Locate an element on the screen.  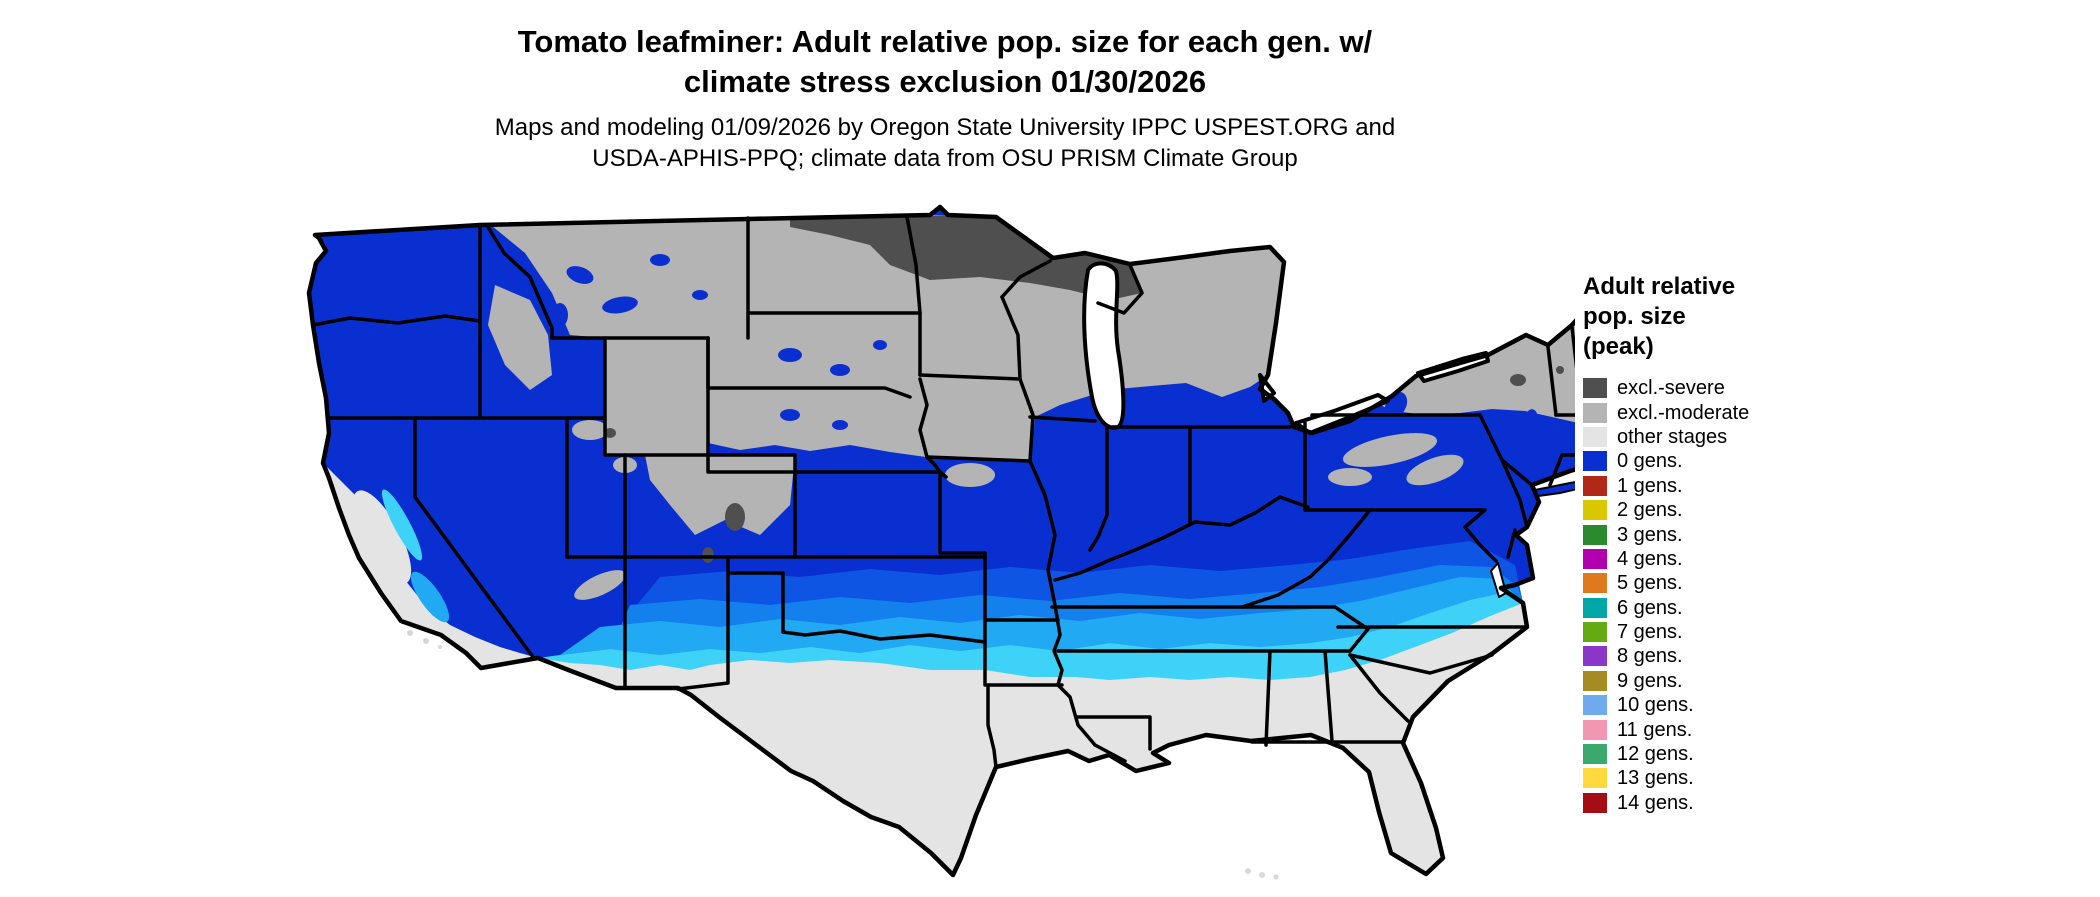
legend-swatch-13-gens is located at coordinates (1595, 778).